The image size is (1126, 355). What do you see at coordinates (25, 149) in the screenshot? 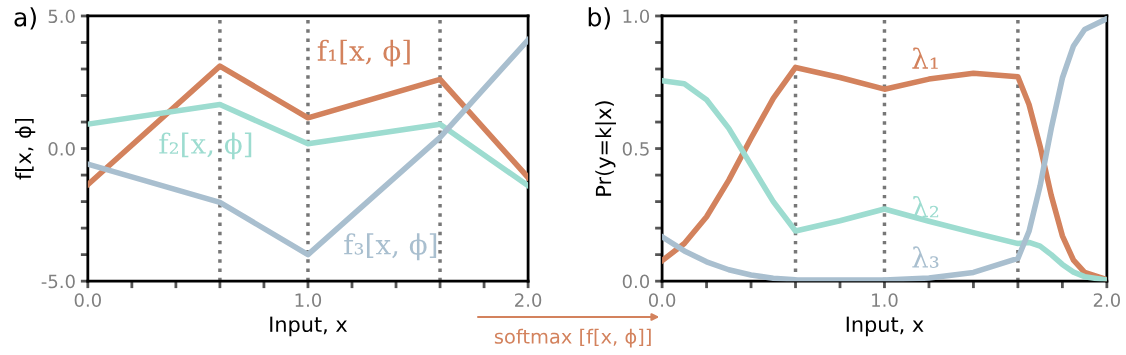
I see `y-axis-title: f[x, ϕ]` at bounding box center [25, 149].